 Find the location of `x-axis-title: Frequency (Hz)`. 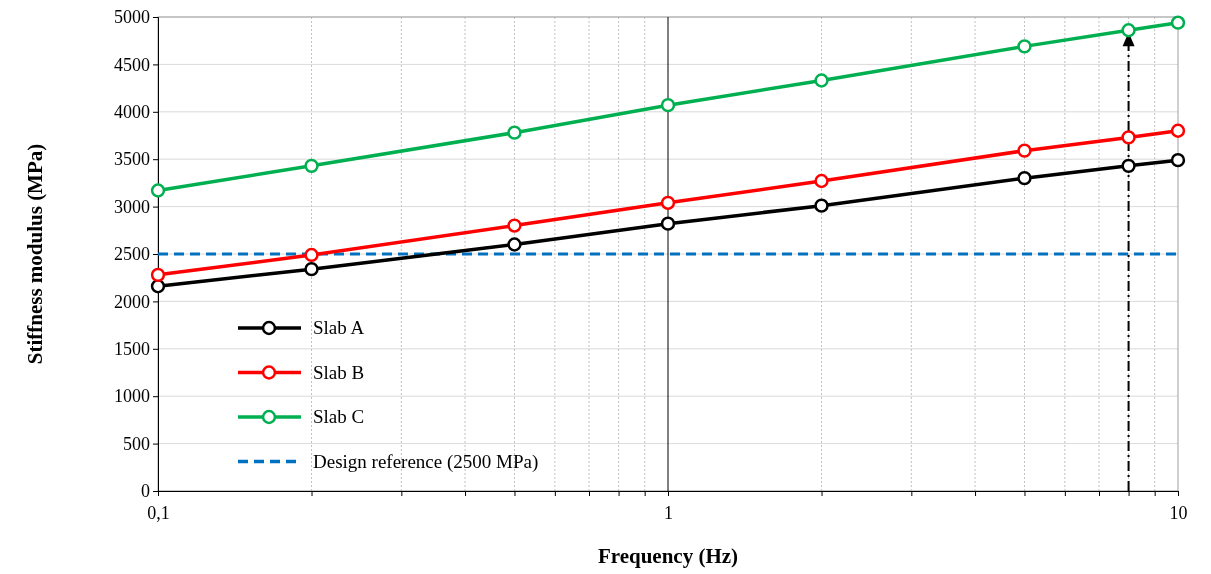

x-axis-title: Frequency (Hz) is located at coordinates (668, 556).